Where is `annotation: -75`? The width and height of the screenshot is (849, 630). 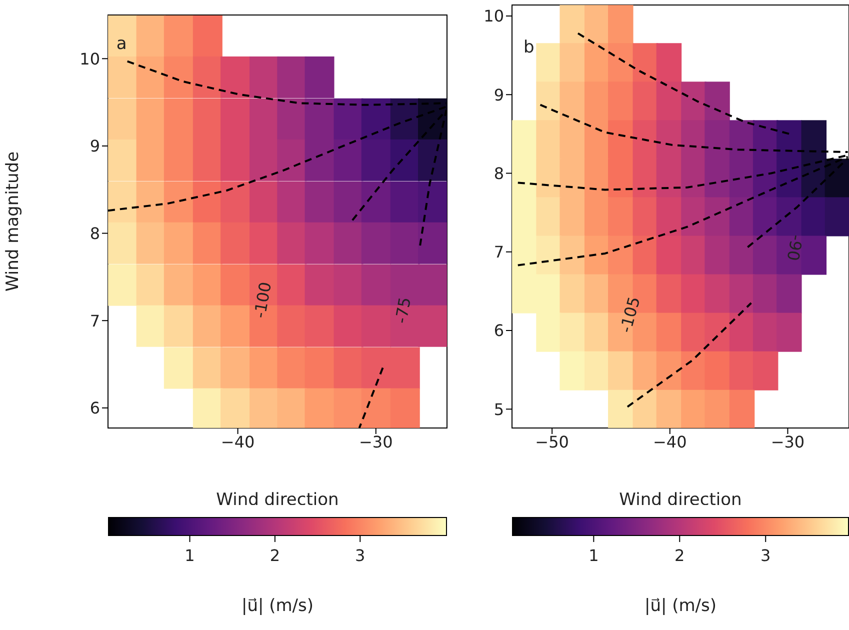
annotation: -75 is located at coordinates (403, 310).